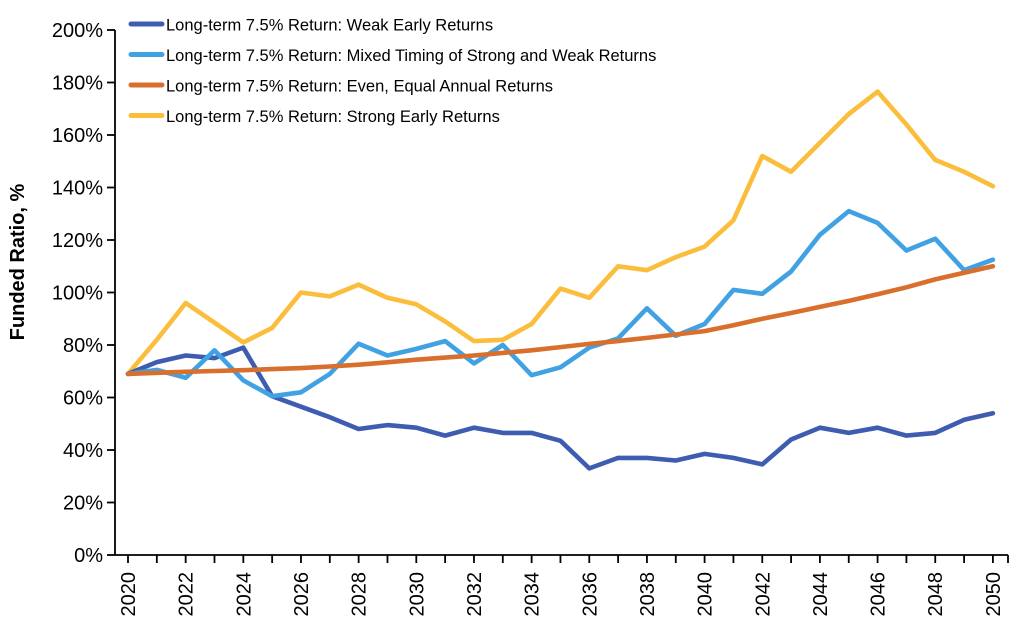 Image resolution: width=1024 pixels, height=630 pixels. I want to click on x-tick-label: 2046, so click(879, 594).